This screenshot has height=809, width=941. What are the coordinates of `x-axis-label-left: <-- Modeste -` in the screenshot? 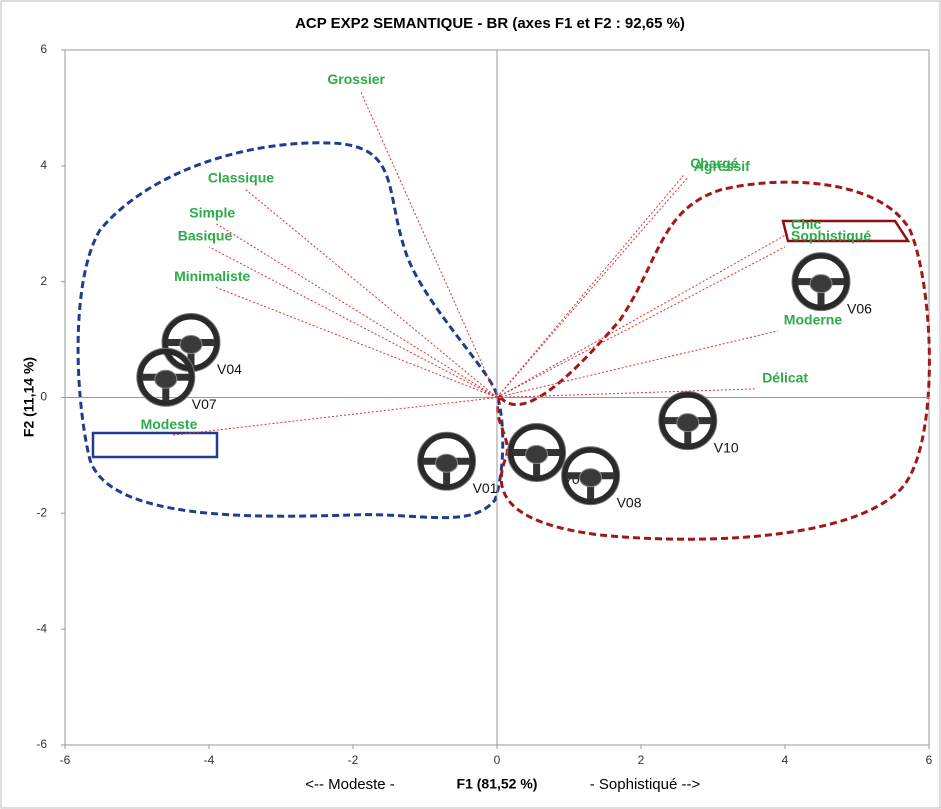 It's located at (350, 784).